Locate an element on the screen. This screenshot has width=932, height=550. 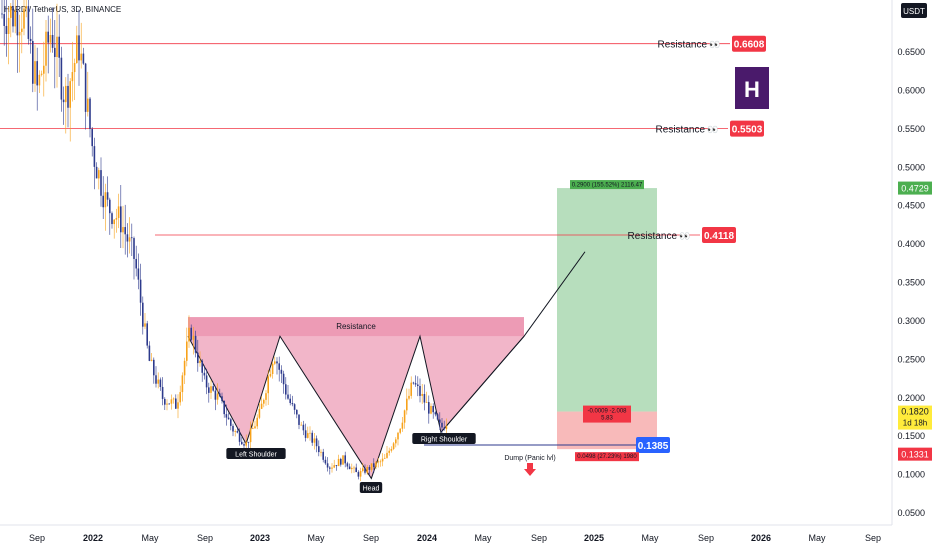
target-zone is located at coordinates (607, 300).